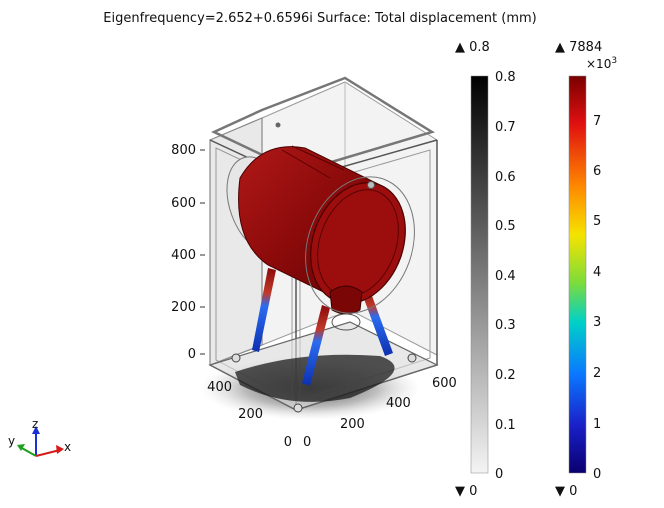  What do you see at coordinates (192, 354) in the screenshot?
I see `z-tick-label: 0` at bounding box center [192, 354].